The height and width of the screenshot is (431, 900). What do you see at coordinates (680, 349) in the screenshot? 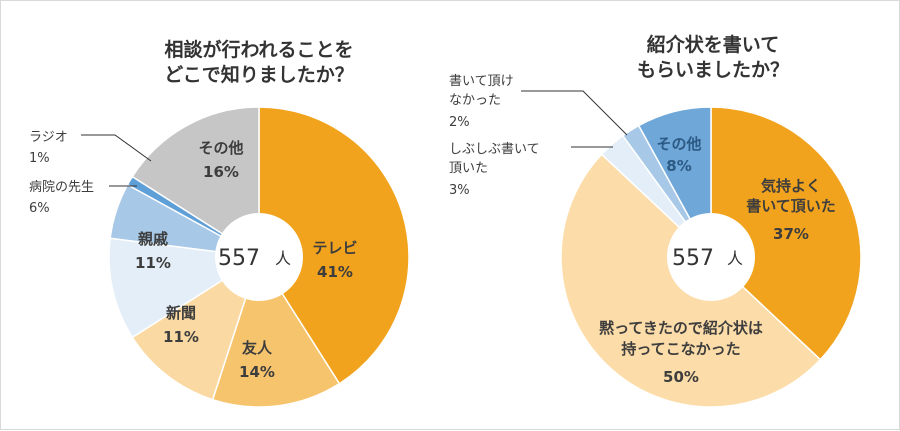
I see `chart-2-label-silent-2: 持ってこなかった` at bounding box center [680, 349].